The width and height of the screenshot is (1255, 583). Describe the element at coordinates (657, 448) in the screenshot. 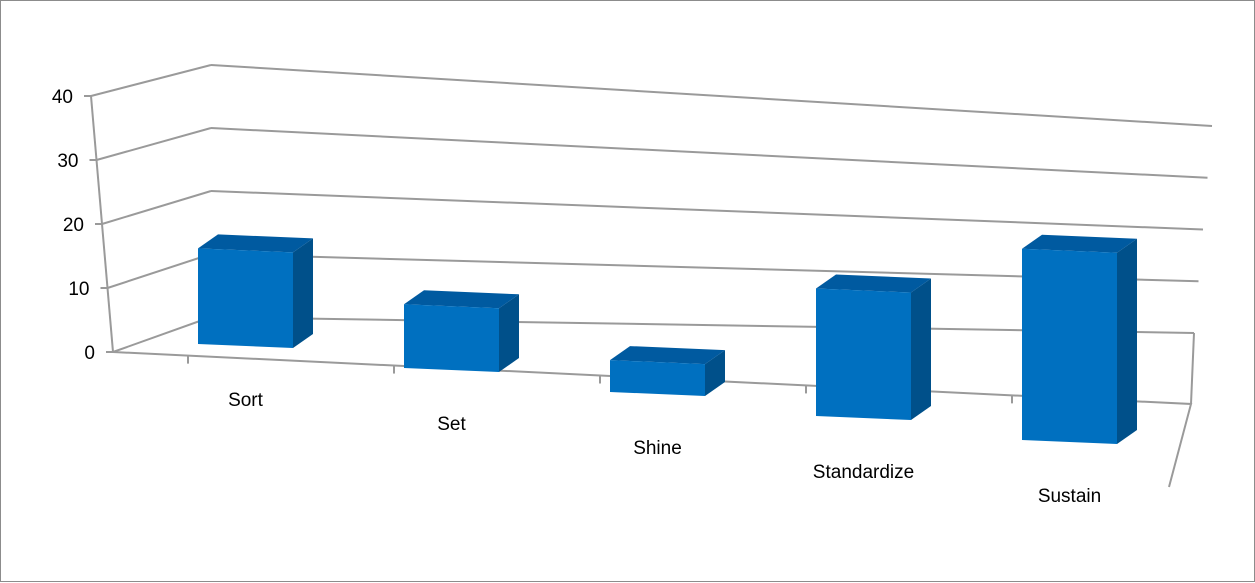

I see `x-category-label: Shine` at that location.